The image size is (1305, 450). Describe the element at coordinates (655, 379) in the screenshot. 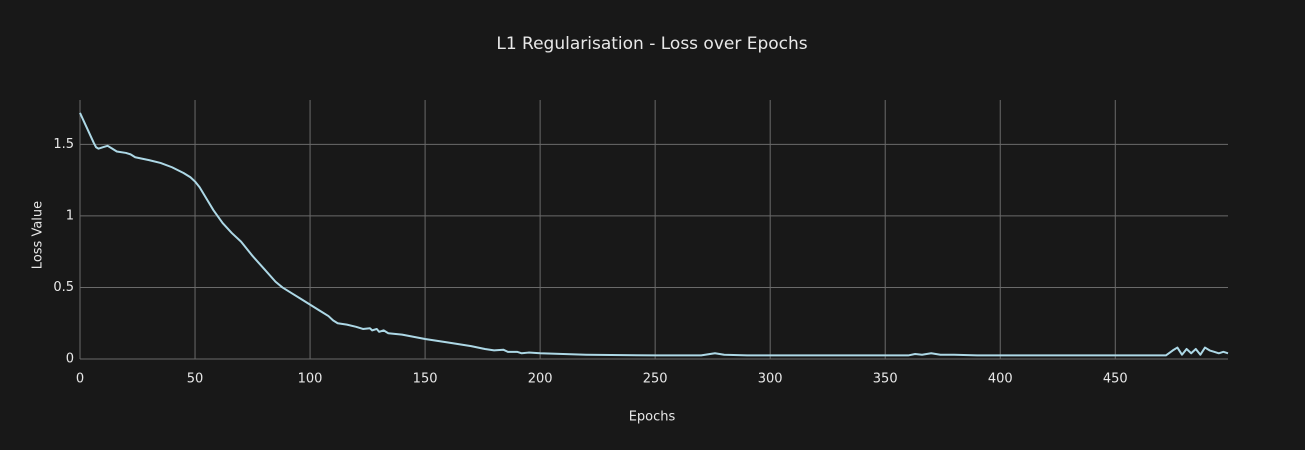

I see `x-tick-label: 250` at that location.